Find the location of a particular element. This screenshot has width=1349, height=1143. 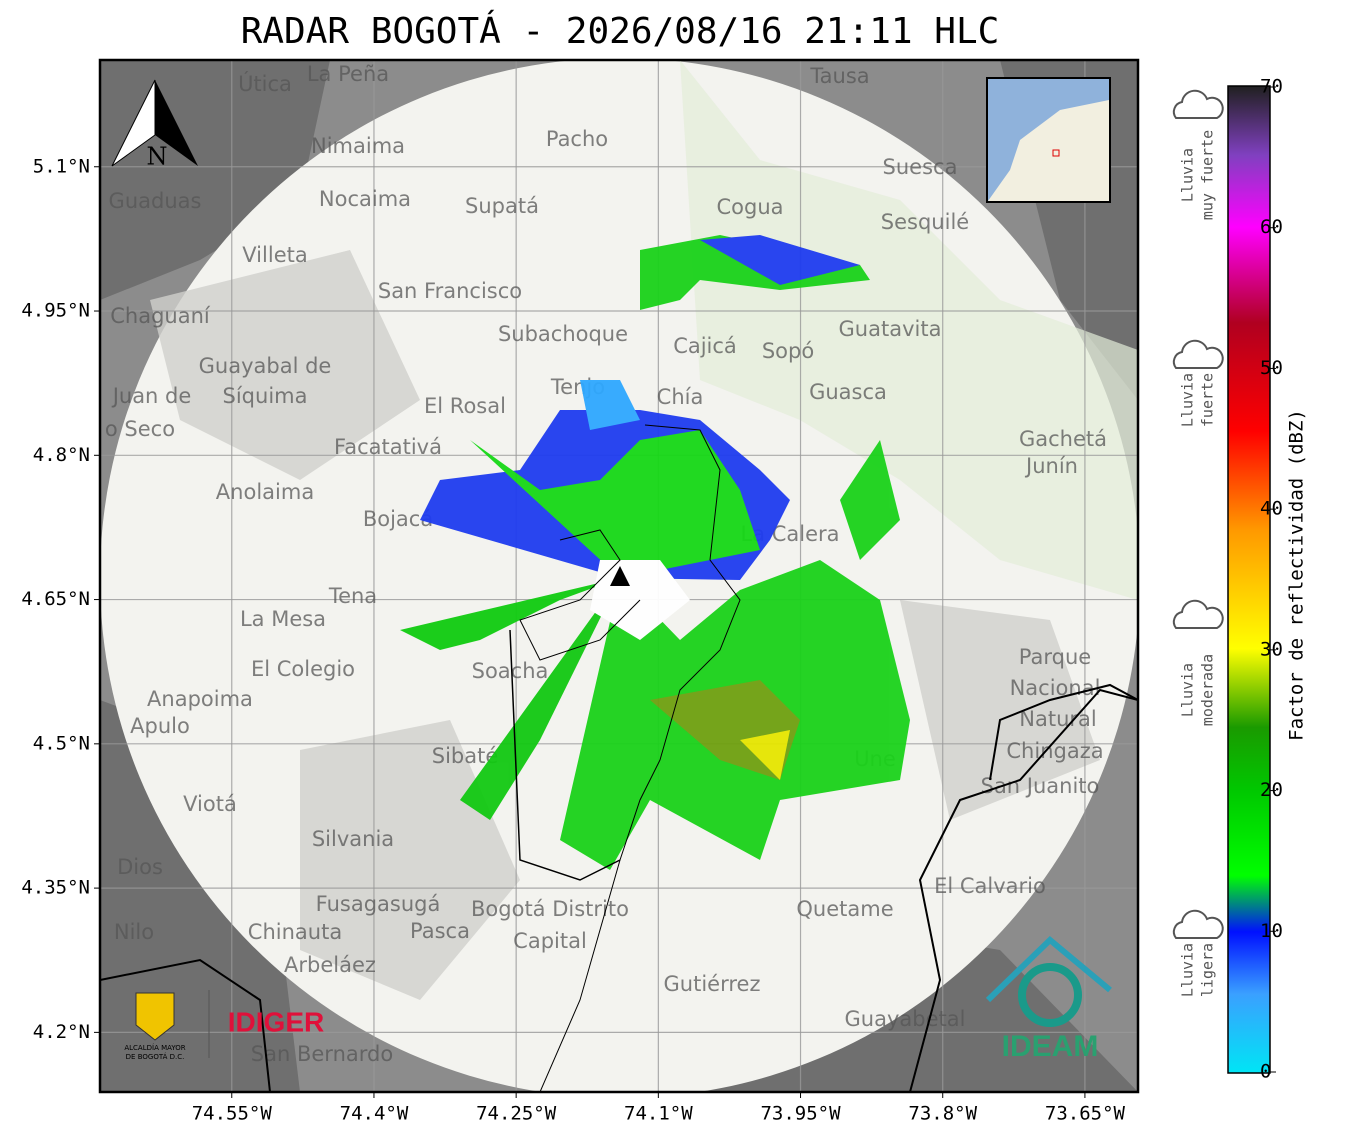

logo-alcaldia: ALCALDÍA MAYOR DE BOGOTÁ D.C. IDIGER is located at coordinates (224, 1025).